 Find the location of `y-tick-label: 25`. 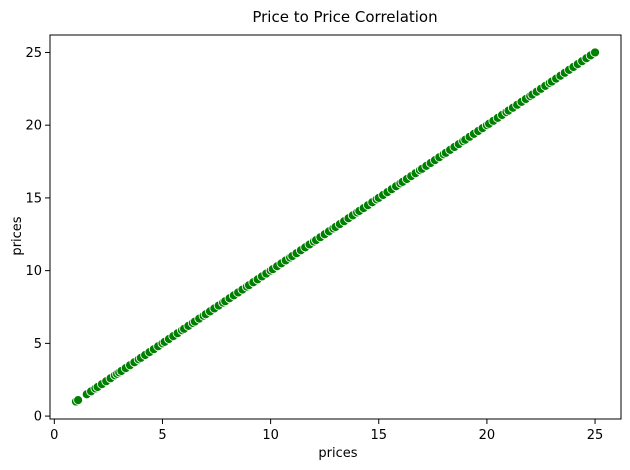

y-tick-label: 25 is located at coordinates (33, 53).